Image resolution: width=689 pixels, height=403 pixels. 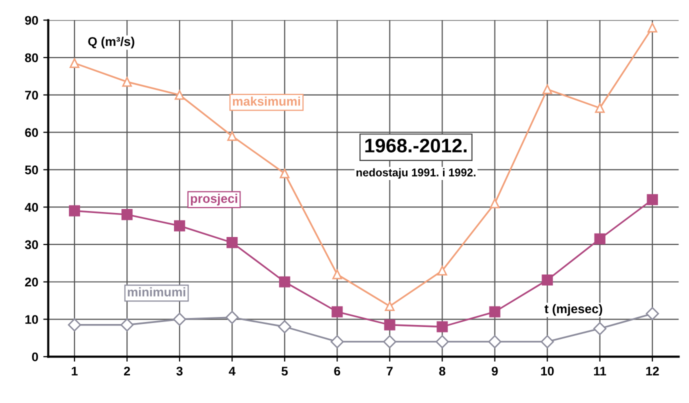 What do you see at coordinates (214, 200) in the screenshot?
I see `series-label: prosjeci` at bounding box center [214, 200].